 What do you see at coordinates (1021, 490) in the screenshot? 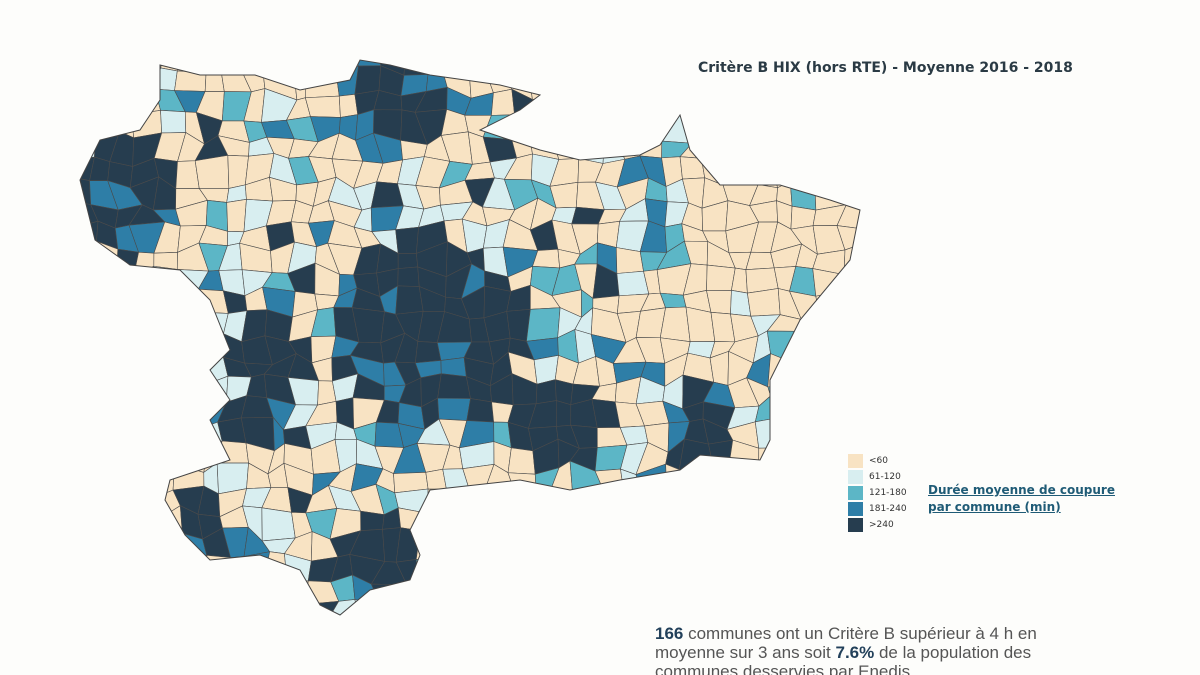
I see `legend-title-line: Durée moyenne de coupure` at bounding box center [1021, 490].